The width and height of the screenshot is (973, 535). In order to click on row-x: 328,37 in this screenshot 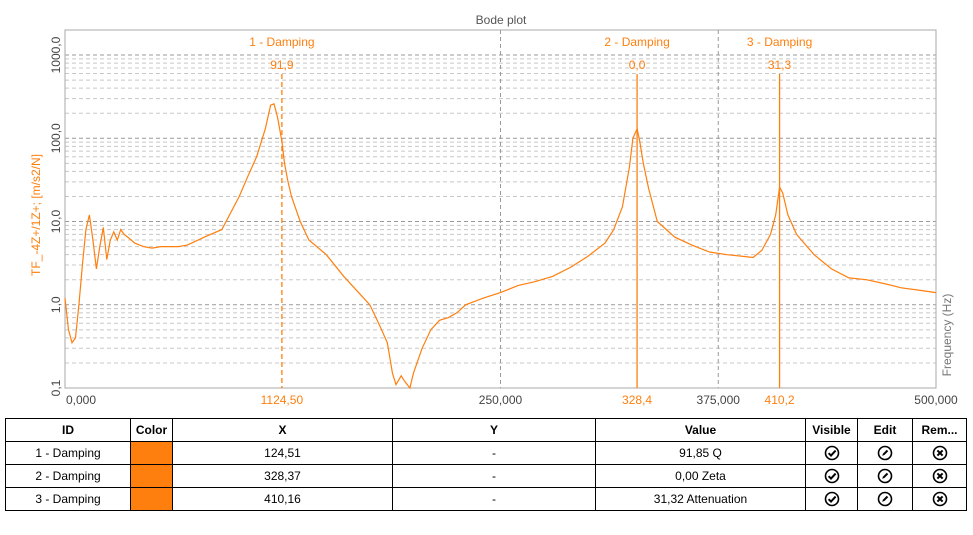, I will do `click(282, 476)`.